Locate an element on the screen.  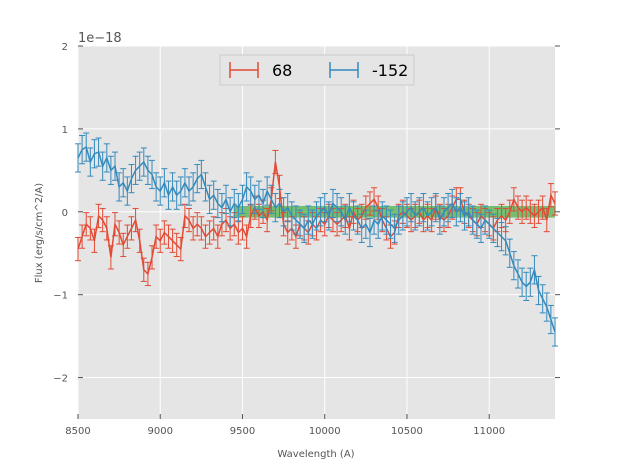
x-tick-label: 10000 is located at coordinates (325, 431).